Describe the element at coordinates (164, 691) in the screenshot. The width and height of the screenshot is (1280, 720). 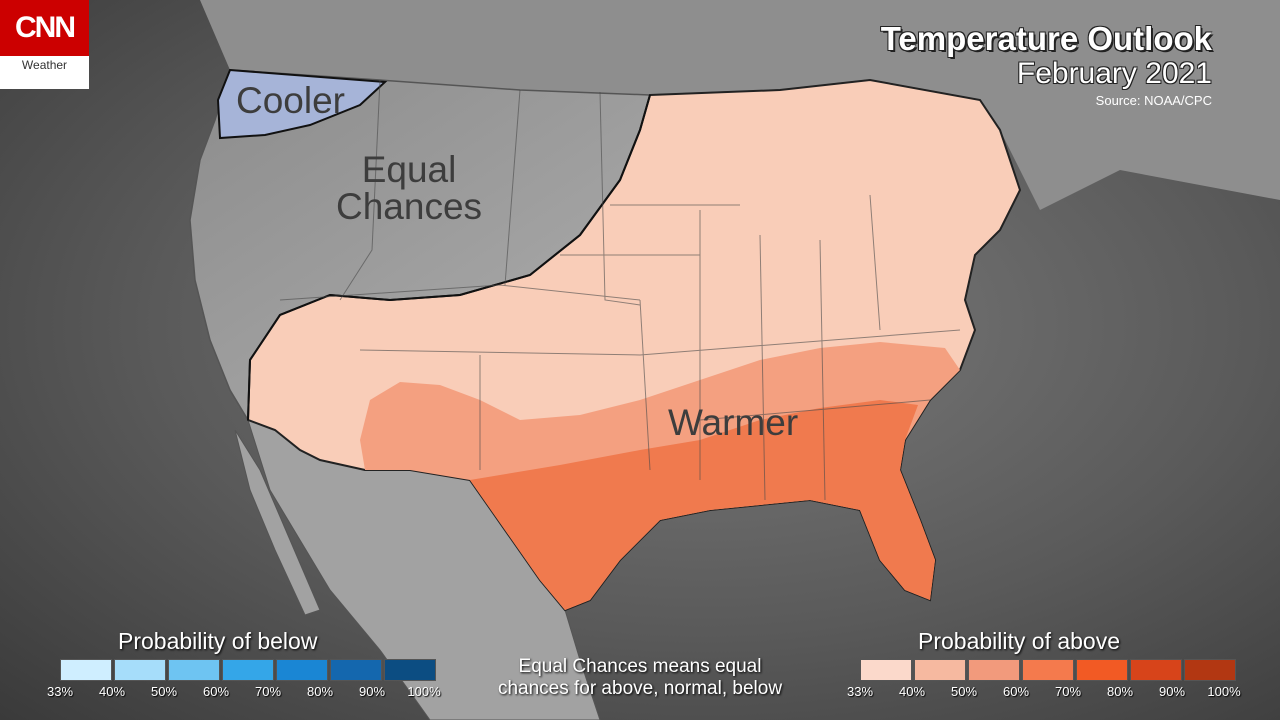
I see `legend_below-tick-2: 50%` at that location.